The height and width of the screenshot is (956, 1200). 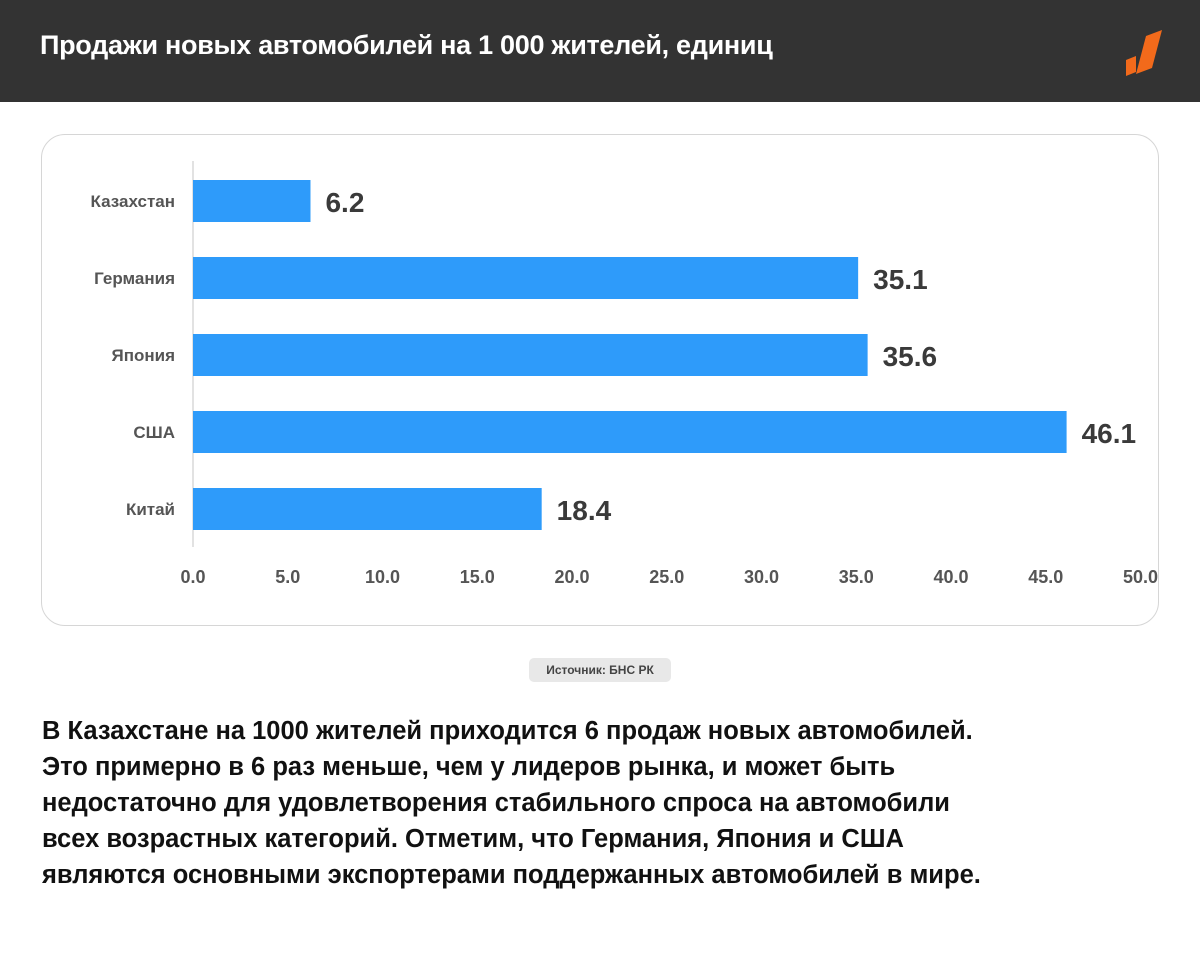 I want to click on tick-label: 35.0, so click(x=856, y=577).